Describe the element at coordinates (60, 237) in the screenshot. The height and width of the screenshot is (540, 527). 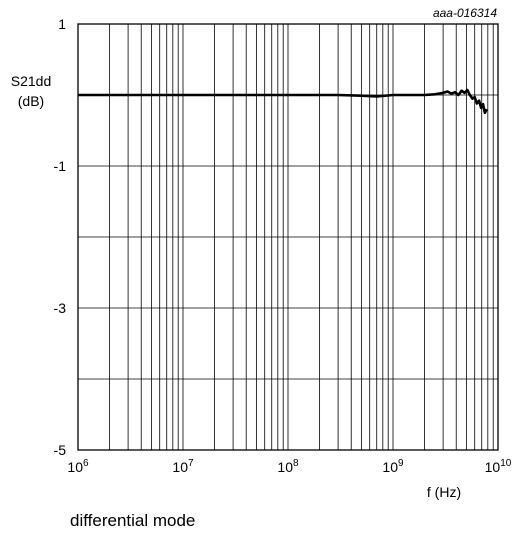
I see `y-tick-labels: 1 -1 -3 -5` at that location.